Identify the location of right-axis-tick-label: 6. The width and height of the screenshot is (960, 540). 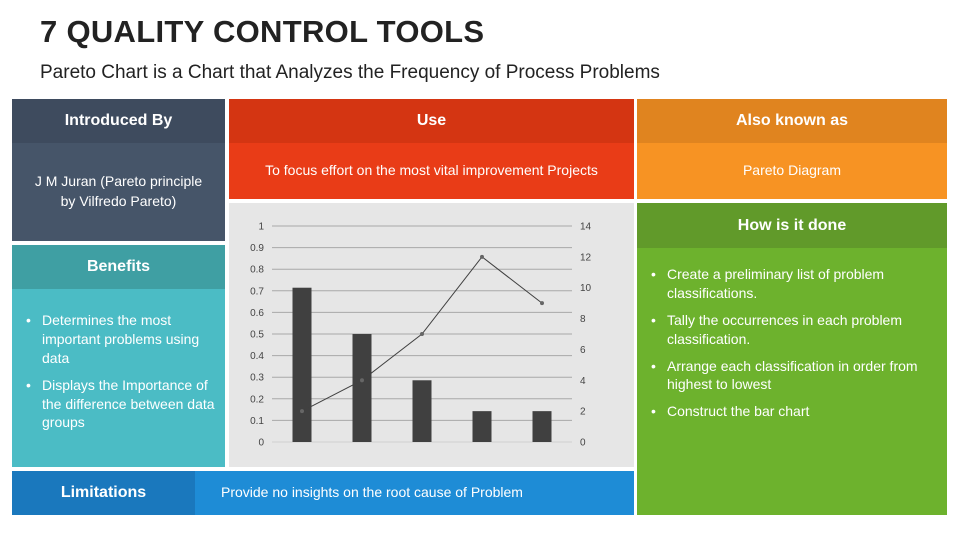
(583, 350).